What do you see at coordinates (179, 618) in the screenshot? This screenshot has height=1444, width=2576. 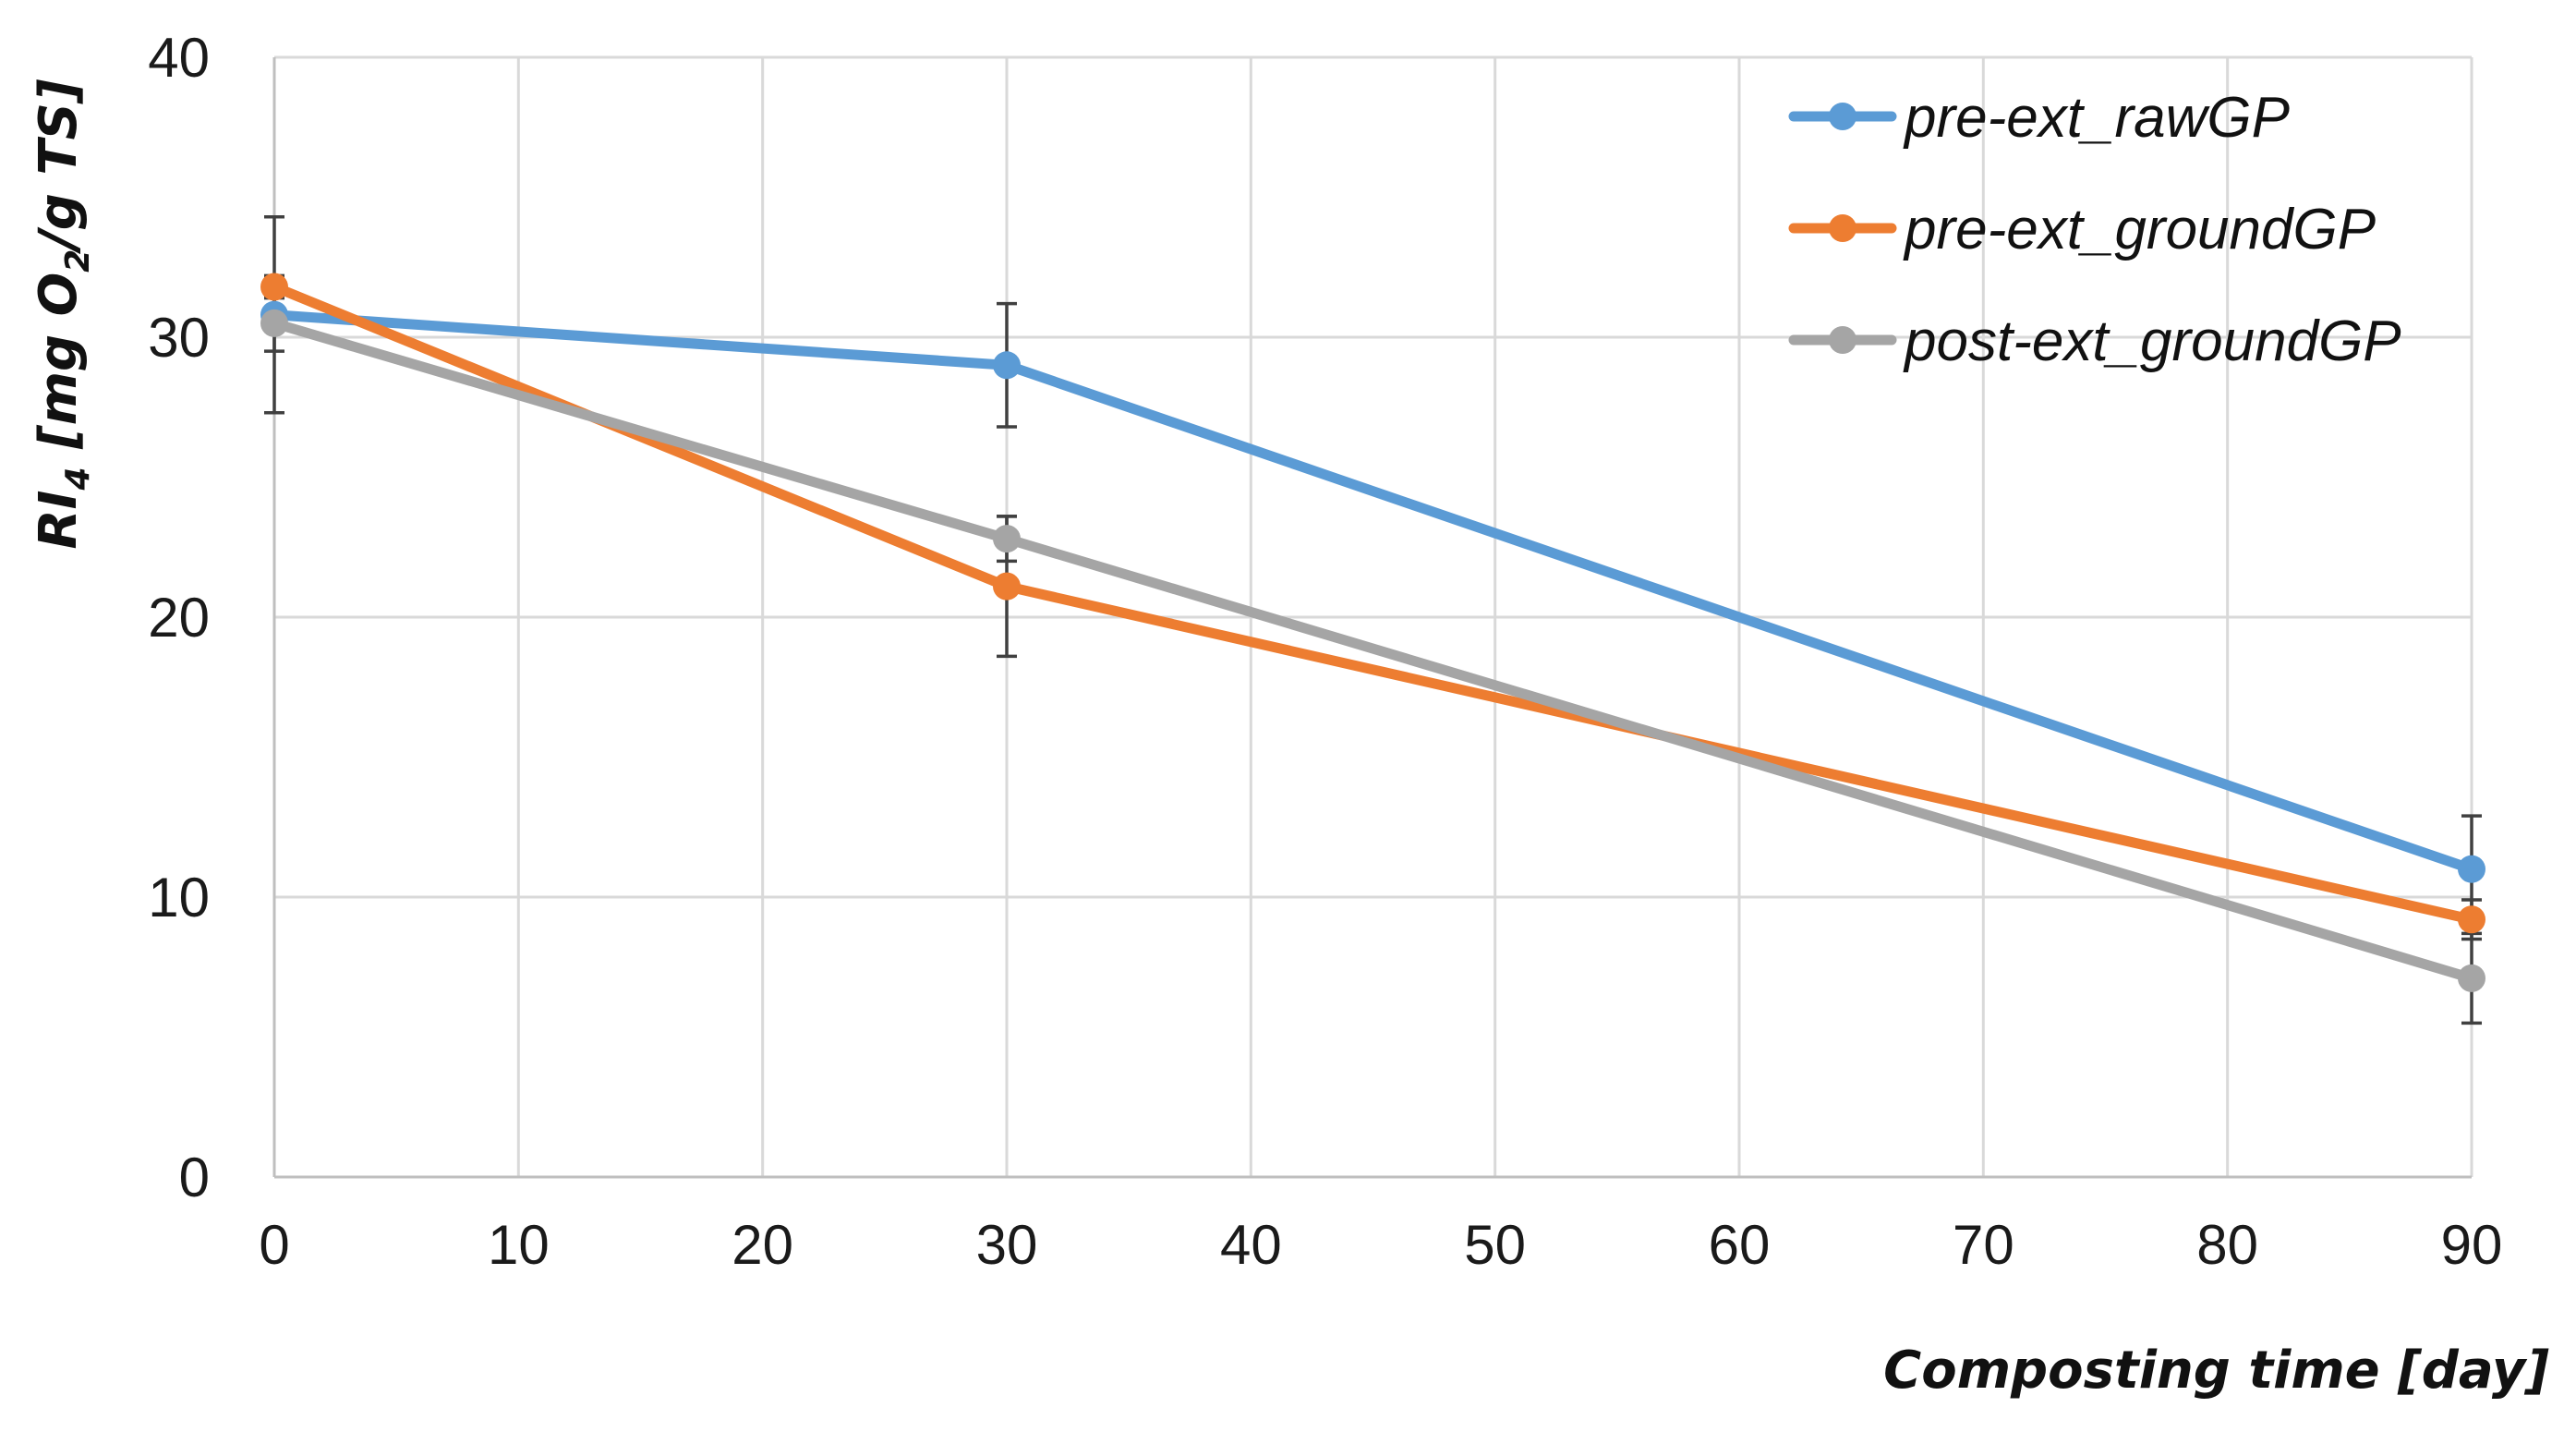 I see `y-tick-label-20: 20` at bounding box center [179, 618].